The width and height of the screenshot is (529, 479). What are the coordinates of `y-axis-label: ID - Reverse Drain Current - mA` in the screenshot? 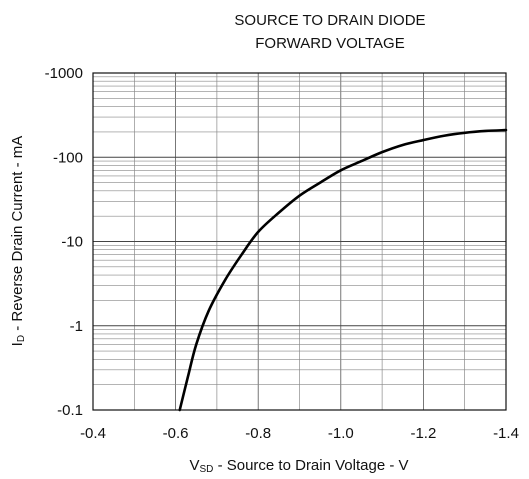 It's located at (18, 241).